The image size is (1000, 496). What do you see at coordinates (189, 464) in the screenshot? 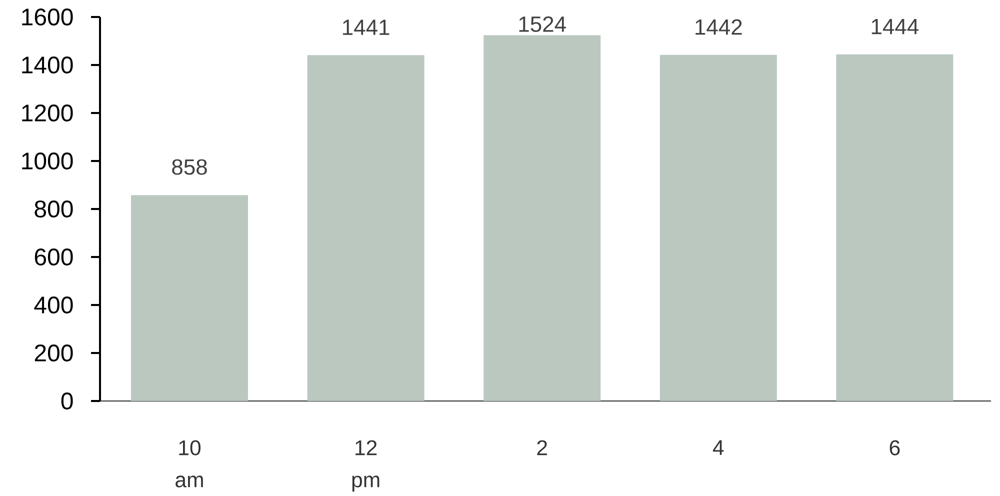
I see `x-tick-label: 10 am` at bounding box center [189, 464].